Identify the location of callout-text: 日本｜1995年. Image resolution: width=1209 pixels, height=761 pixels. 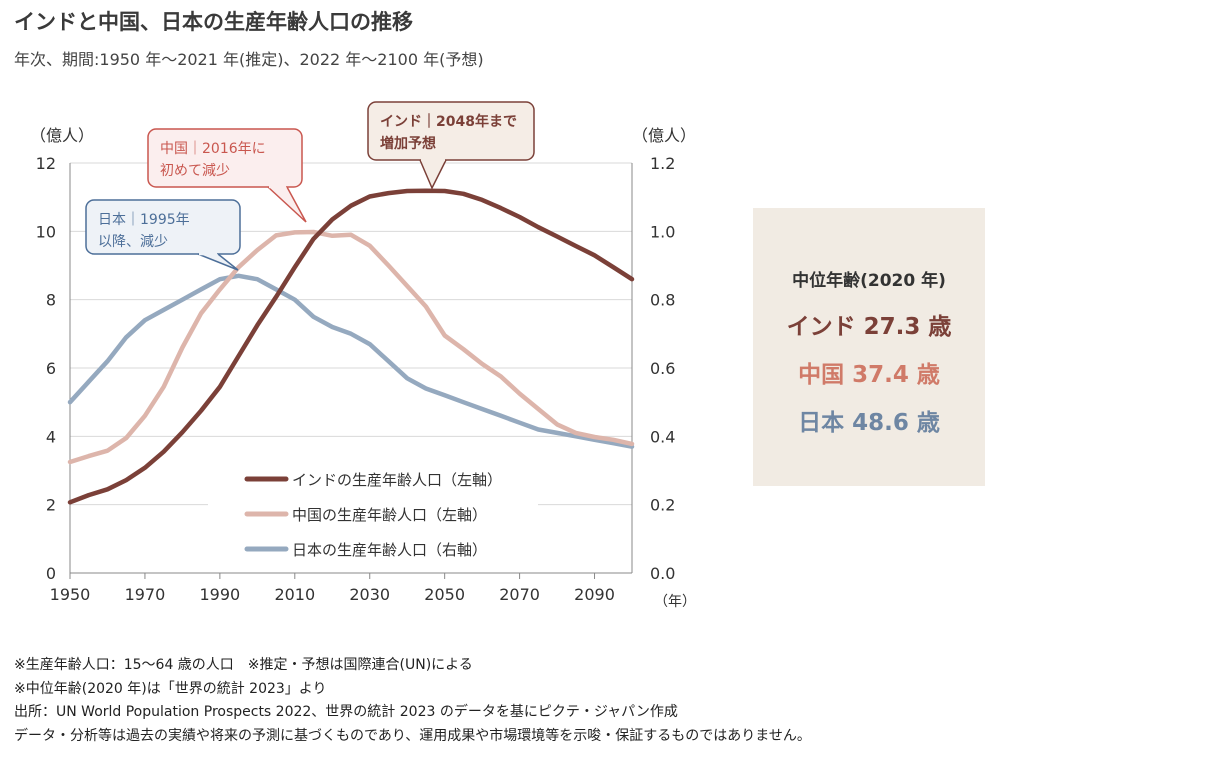
(144, 220).